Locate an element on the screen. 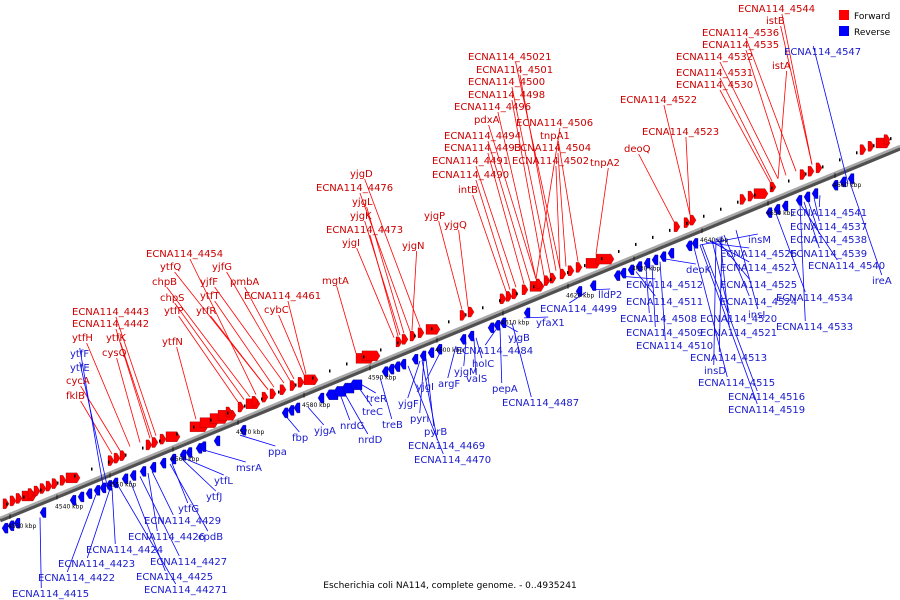 The height and width of the screenshot is (600, 900). forward-gene-label: istA is located at coordinates (781, 66).